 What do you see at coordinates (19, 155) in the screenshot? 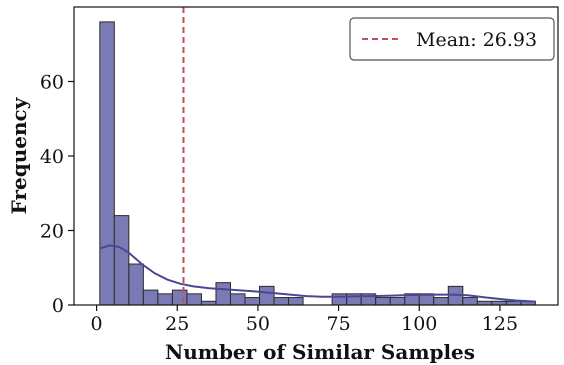
I see `y-axis-title: Frequency` at bounding box center [19, 155].